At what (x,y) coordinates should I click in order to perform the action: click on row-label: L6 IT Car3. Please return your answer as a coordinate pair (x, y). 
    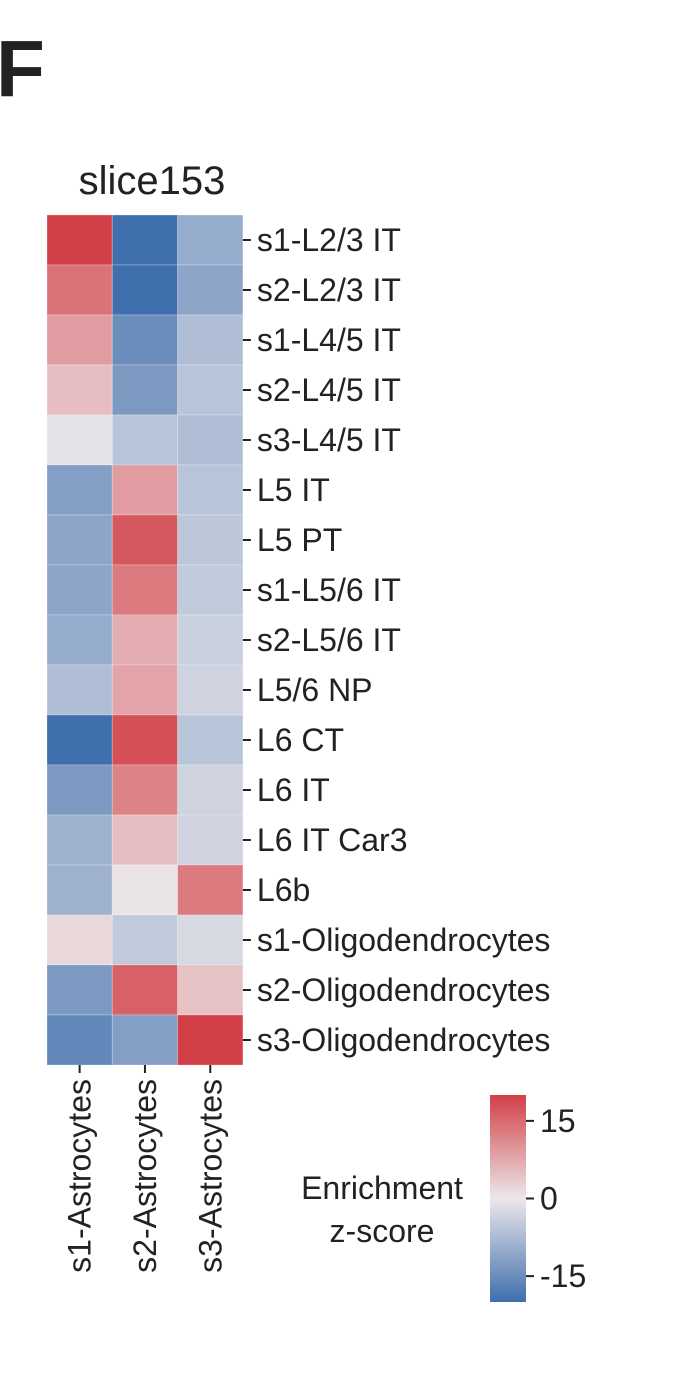
    Looking at the image, I should click on (332, 840).